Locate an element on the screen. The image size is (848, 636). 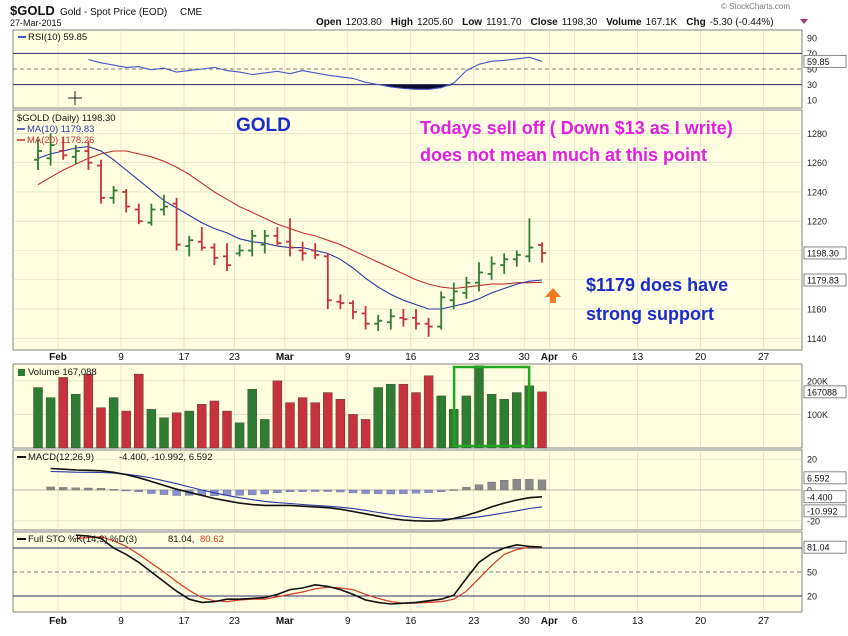
volume-highlight-box is located at coordinates (491, 406).